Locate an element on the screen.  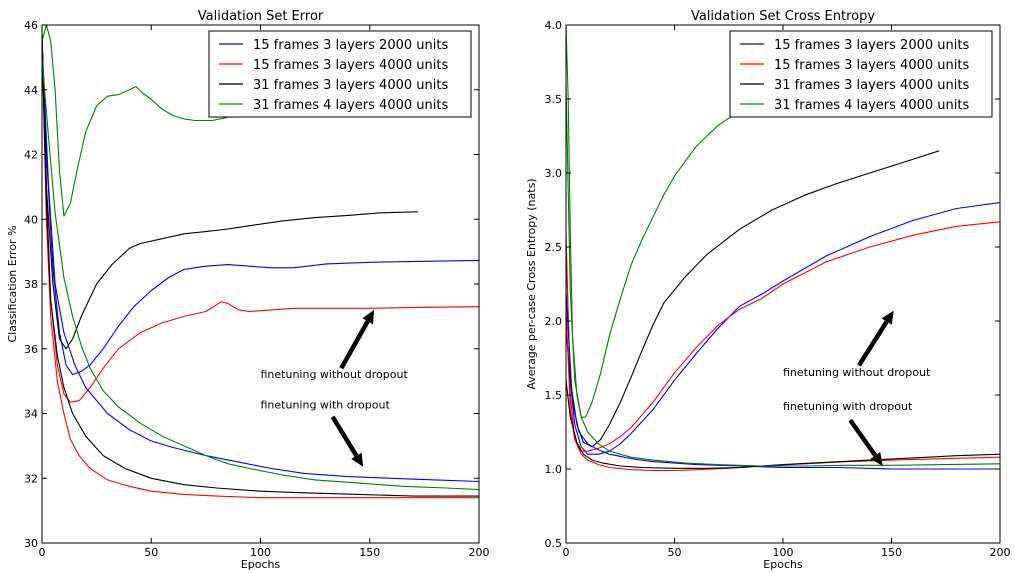
y-axis-label: Classification Error % is located at coordinates (12, 283).